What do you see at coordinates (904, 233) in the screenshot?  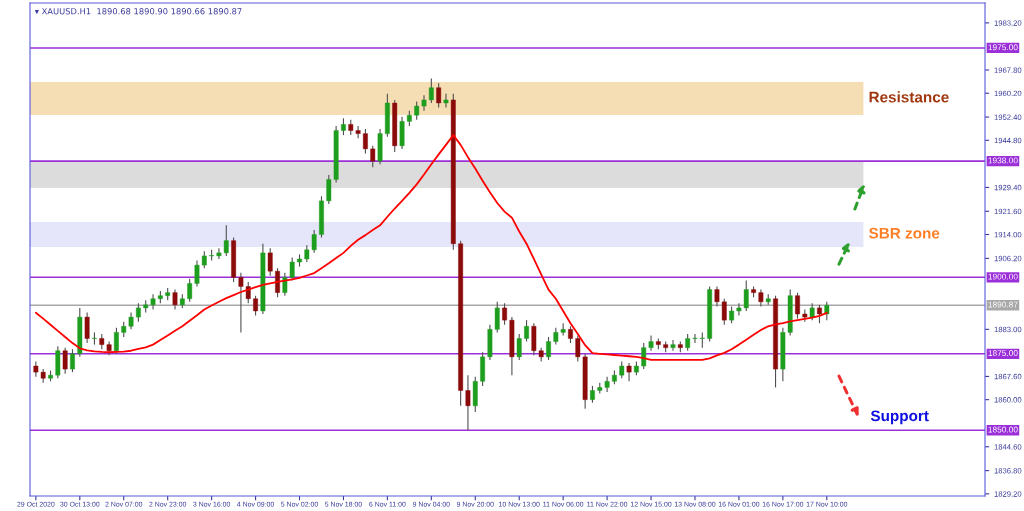 I see `band-label: SBR zone` at bounding box center [904, 233].